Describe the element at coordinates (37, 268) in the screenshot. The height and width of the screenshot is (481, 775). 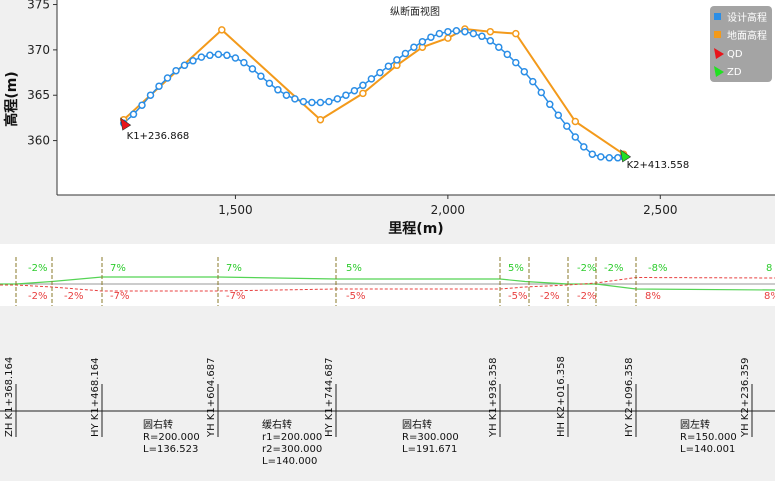
I see `se-left-label: -2%` at that location.